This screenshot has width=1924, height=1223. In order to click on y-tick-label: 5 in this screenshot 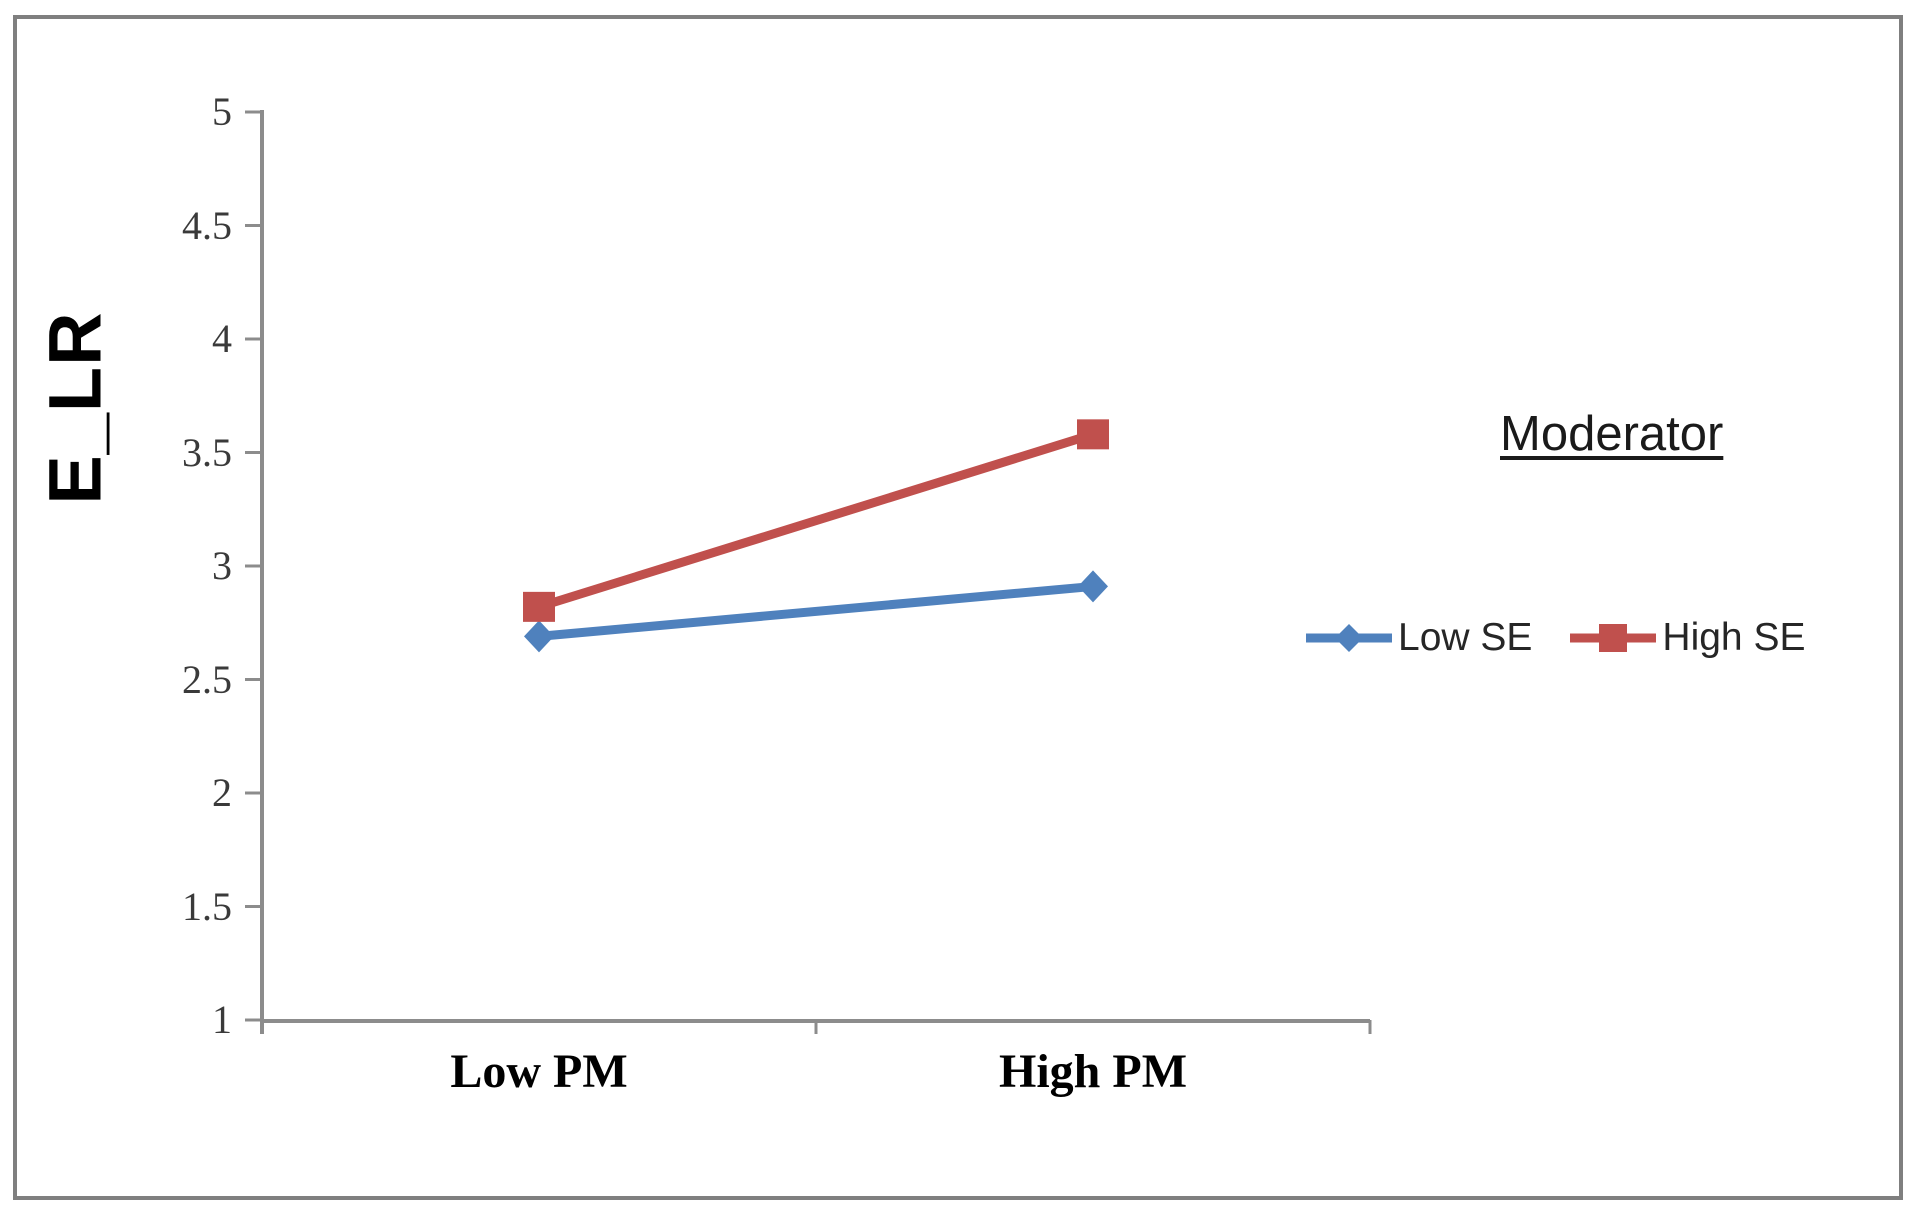, I will do `click(222, 111)`.